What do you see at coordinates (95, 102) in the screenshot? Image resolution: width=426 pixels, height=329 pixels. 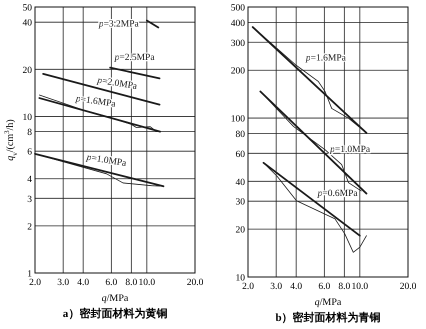 I see `text: p=1.6MPa` at bounding box center [95, 102].